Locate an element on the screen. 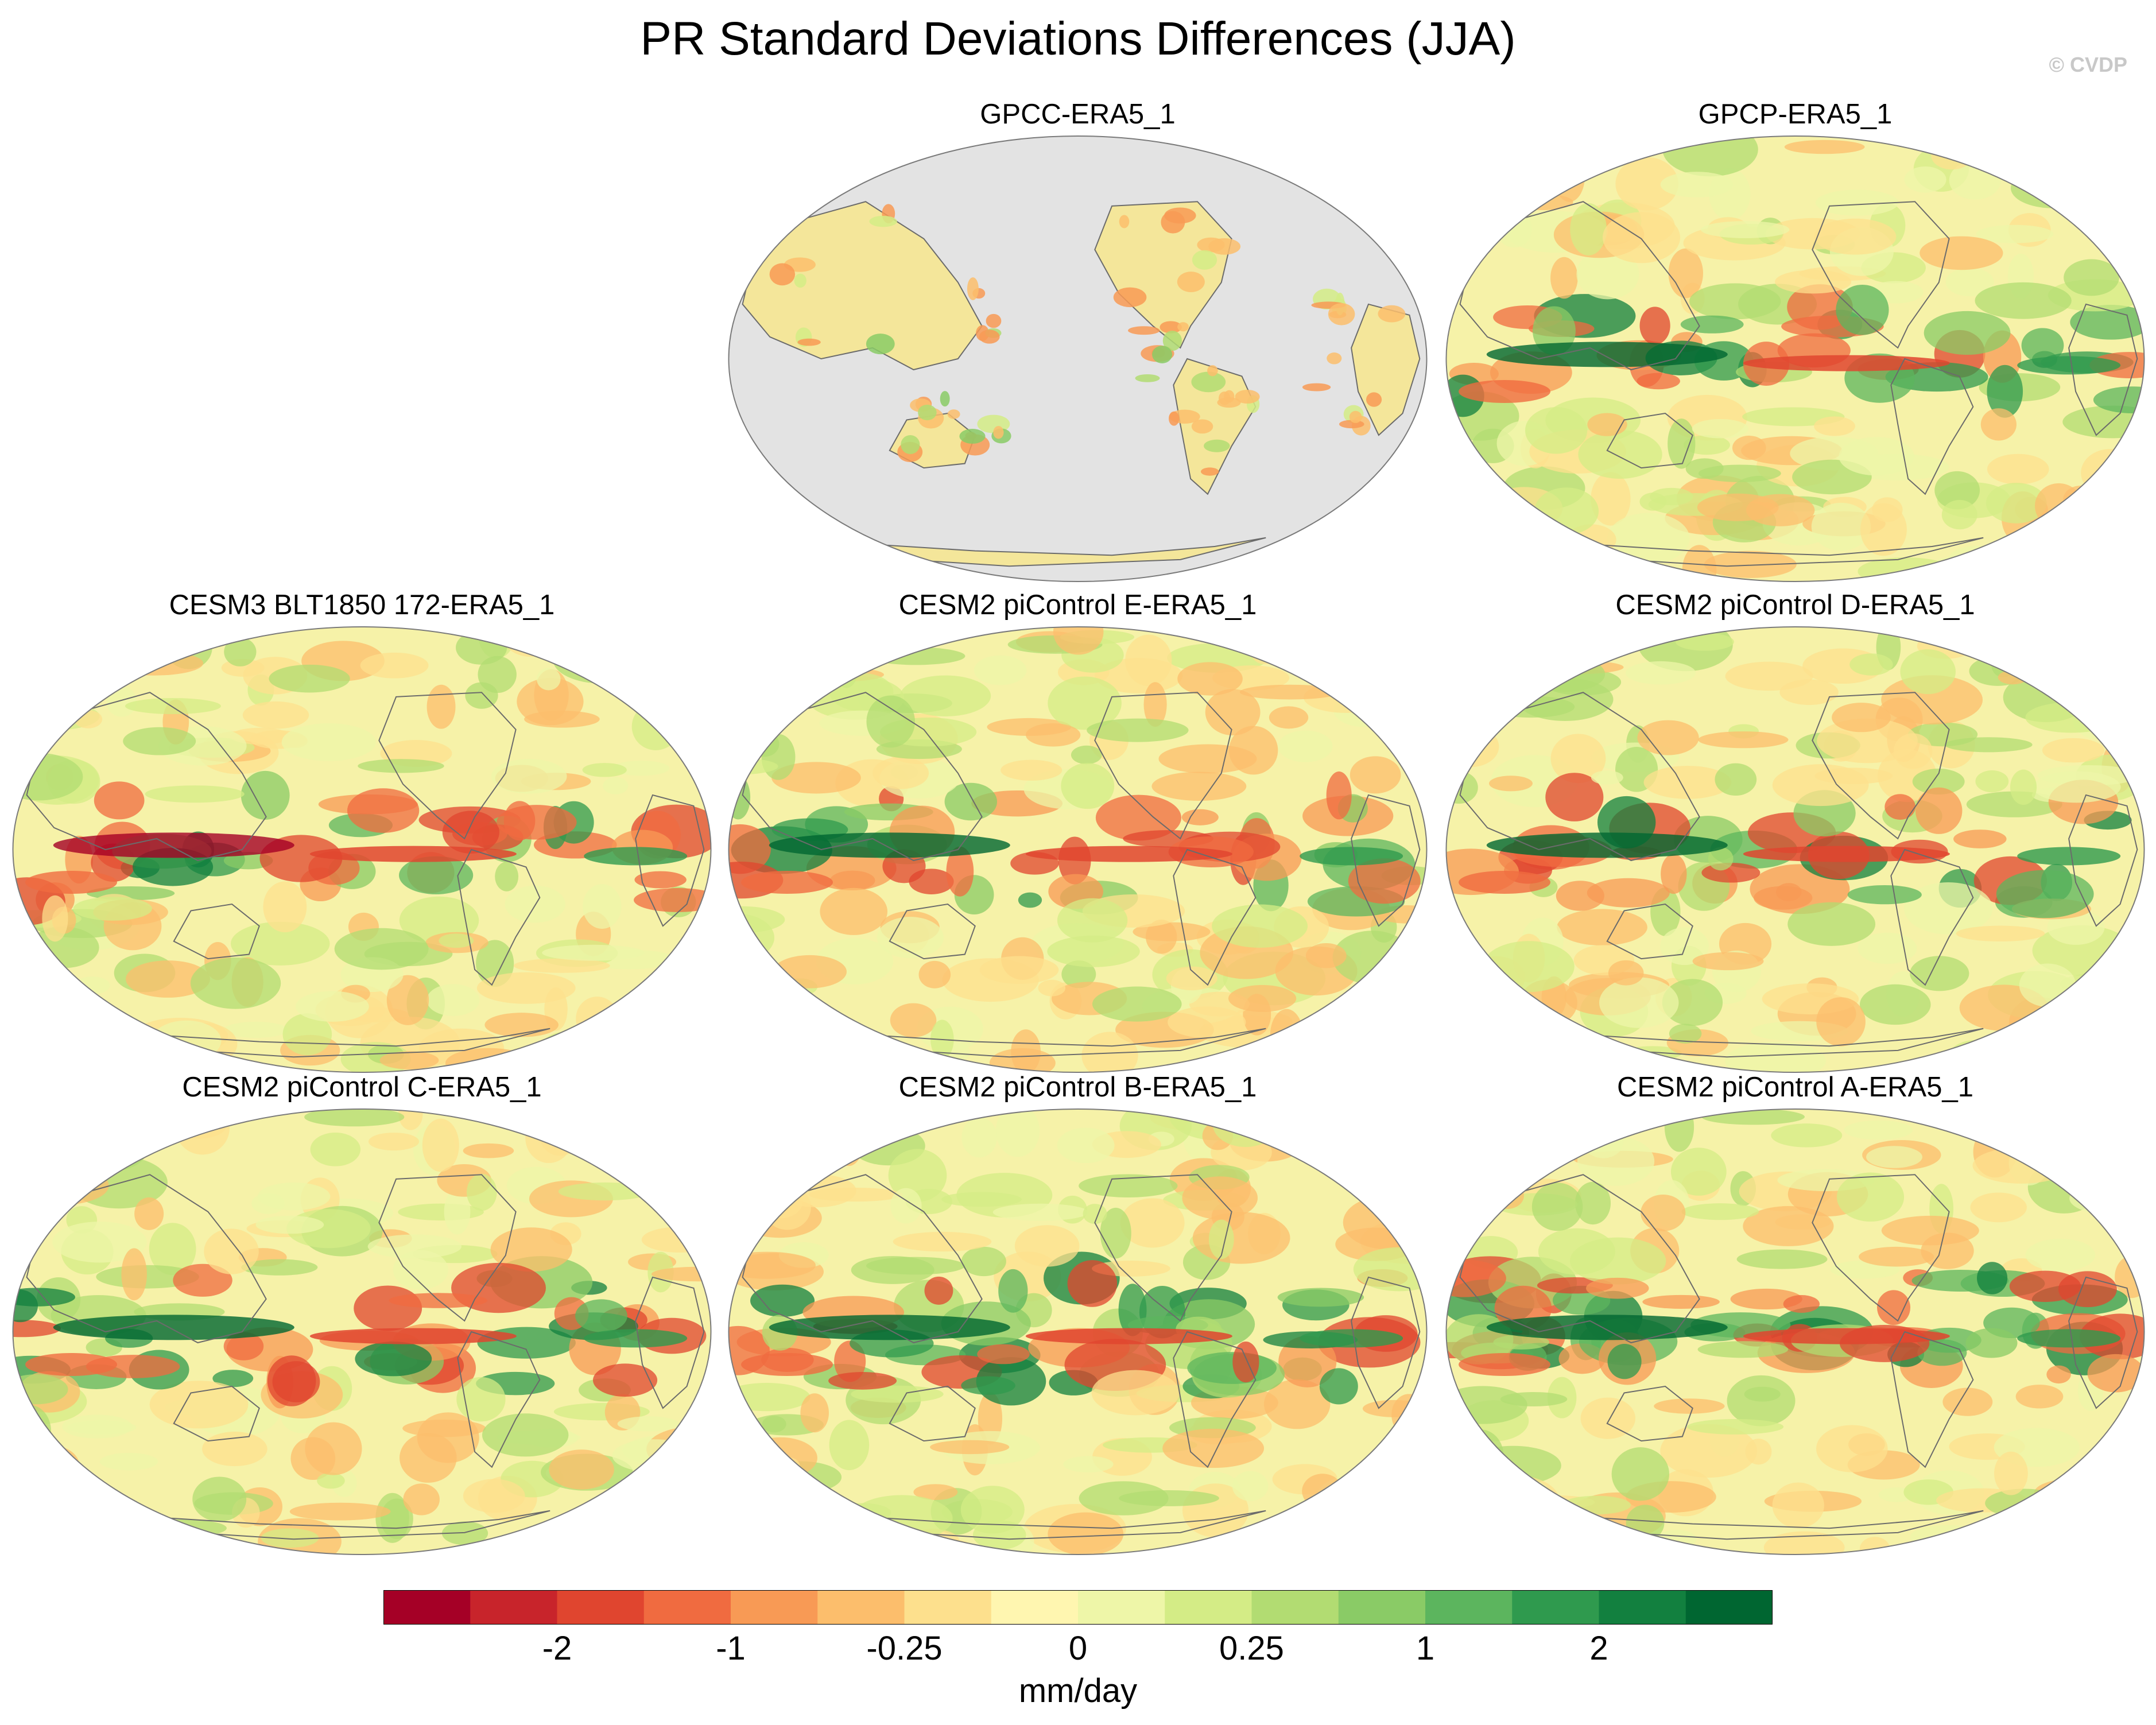 The image size is (2156, 1725). panel-title: CESM3 BLT1850 172-ERA5_1 is located at coordinates (362, 605).